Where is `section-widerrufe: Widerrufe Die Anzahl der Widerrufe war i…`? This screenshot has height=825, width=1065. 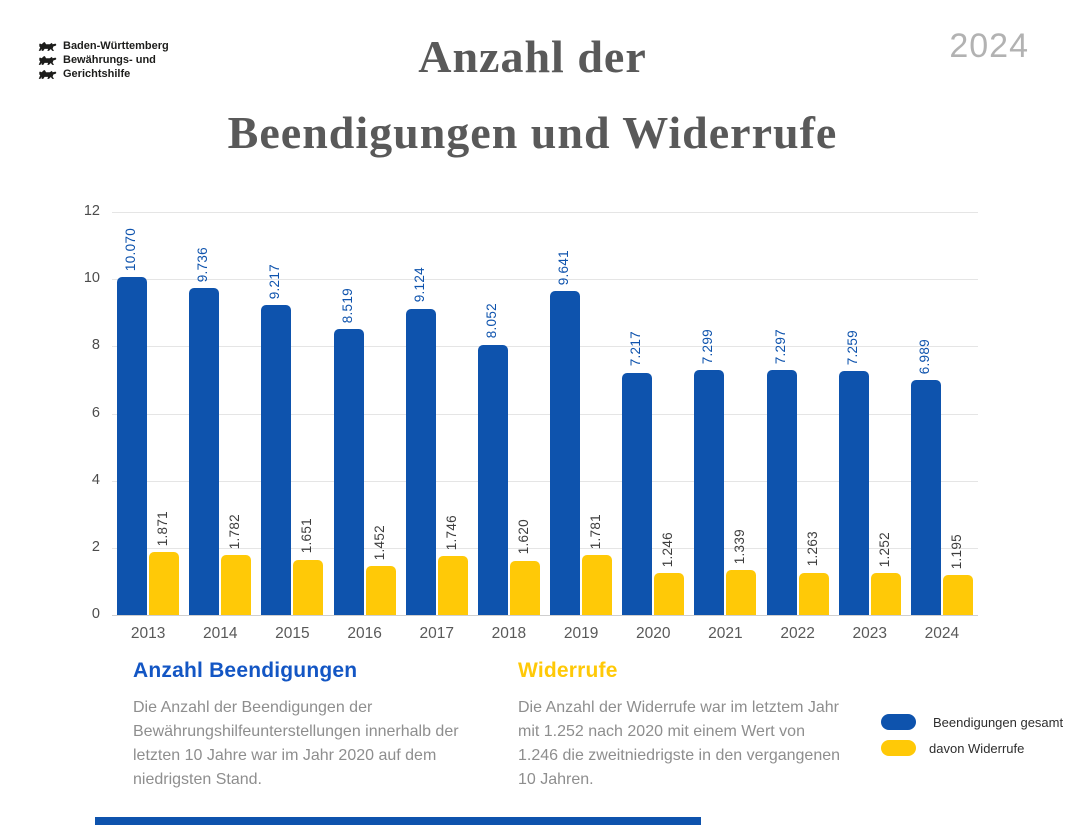 section-widerrufe: Widerrufe Die Anzahl der Widerrufe war i… is located at coordinates (679, 725).